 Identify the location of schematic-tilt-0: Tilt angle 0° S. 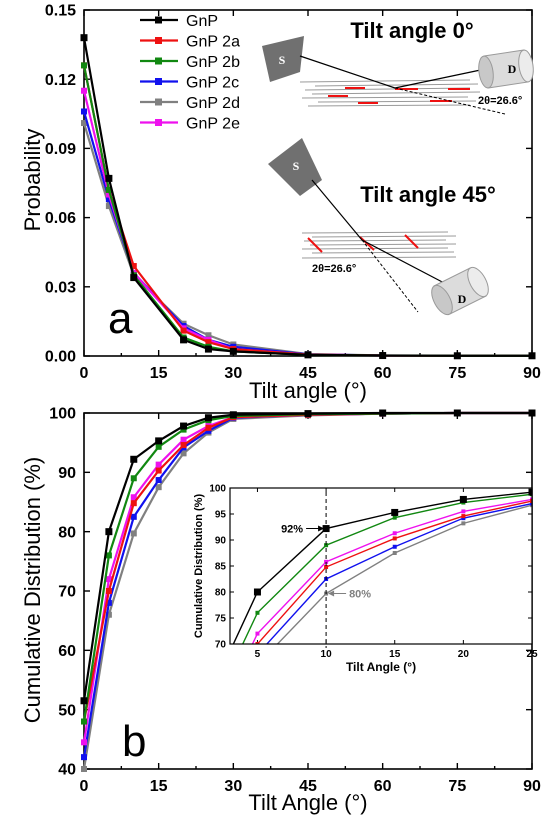
(398, 66).